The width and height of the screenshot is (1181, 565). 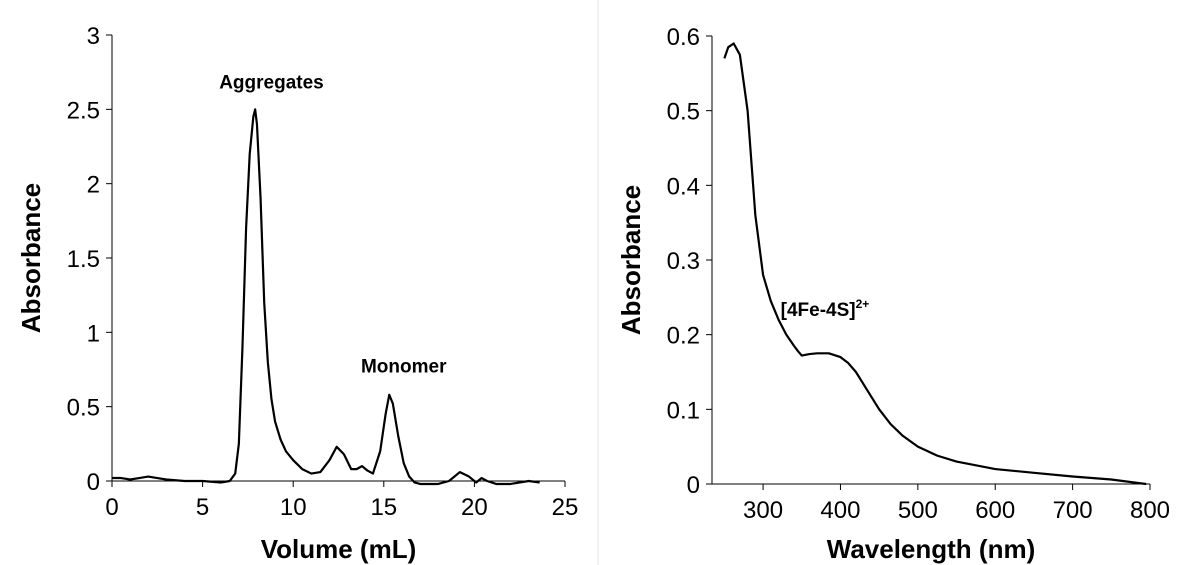 What do you see at coordinates (202, 507) in the screenshot?
I see `x-tick-label: 5` at bounding box center [202, 507].